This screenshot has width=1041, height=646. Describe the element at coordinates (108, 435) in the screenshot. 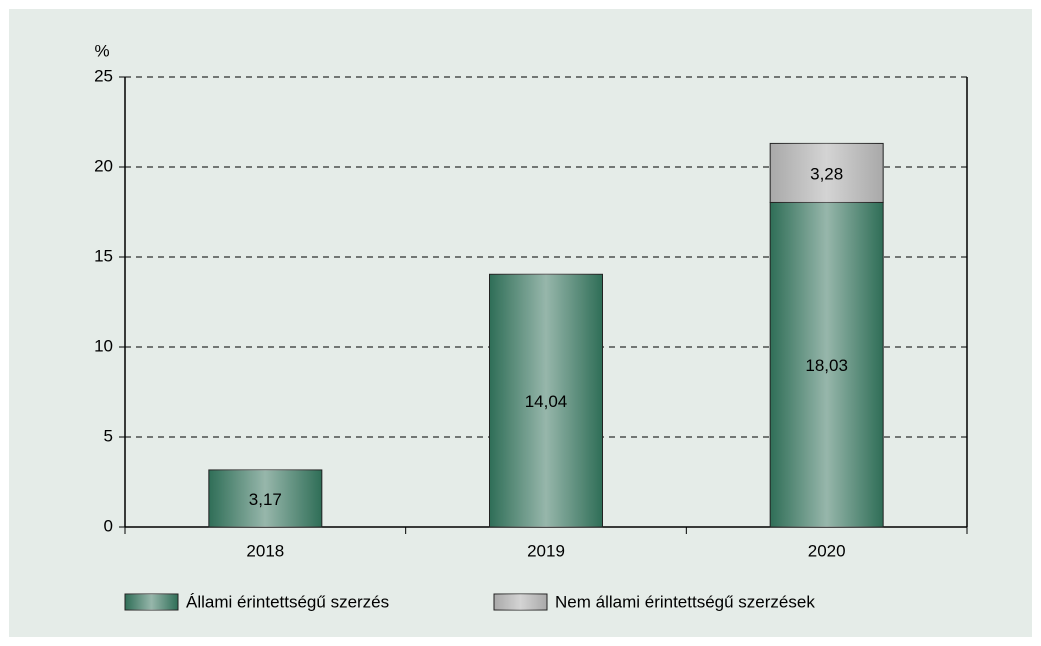

I see `y-tick-label: 5` at that location.